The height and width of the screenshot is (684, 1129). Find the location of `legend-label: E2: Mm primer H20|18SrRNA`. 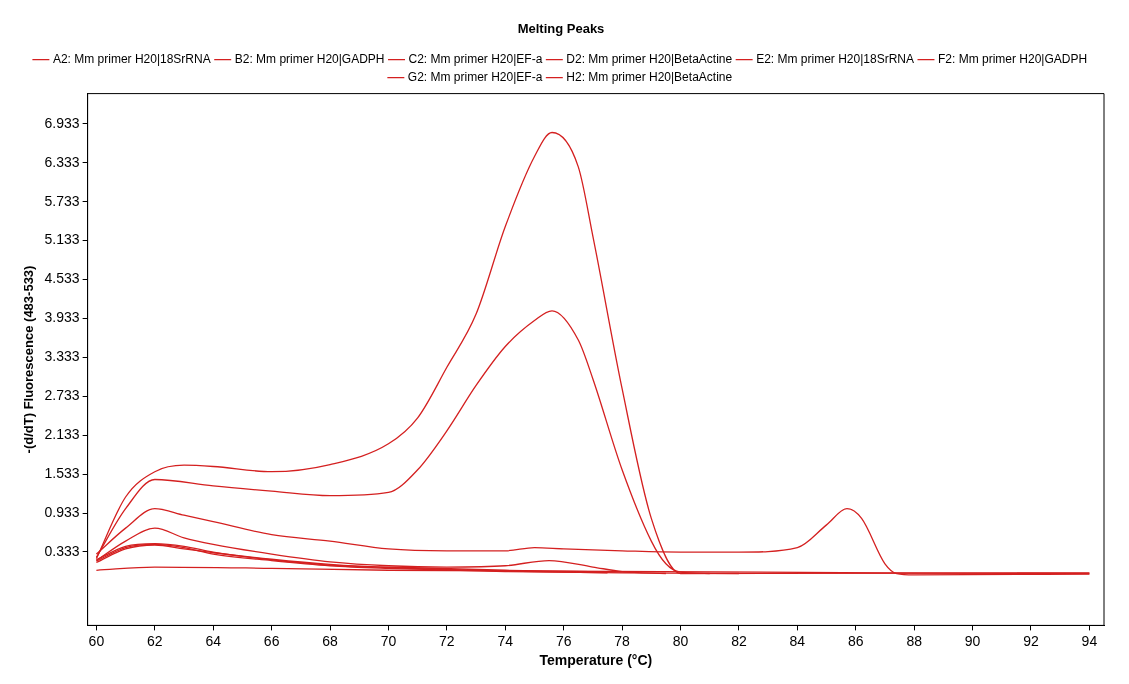

legend-label: E2: Mm primer H20|18SrRNA is located at coordinates (835, 58).